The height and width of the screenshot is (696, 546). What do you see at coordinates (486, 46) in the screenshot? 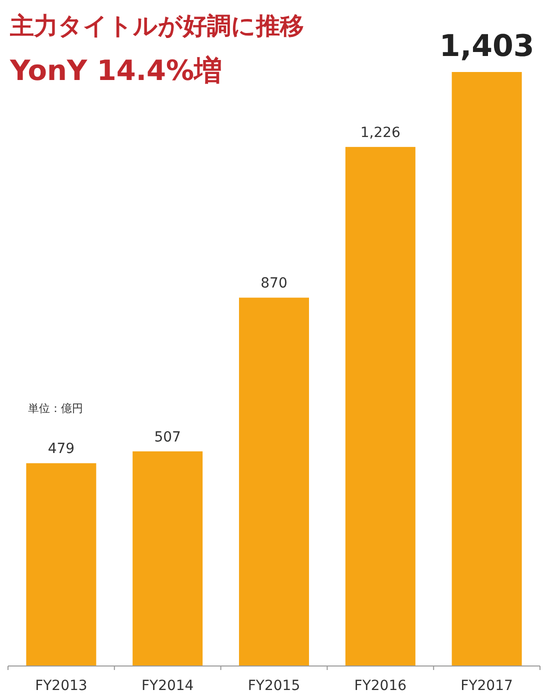
I see `value-label: 1,403` at bounding box center [486, 46].